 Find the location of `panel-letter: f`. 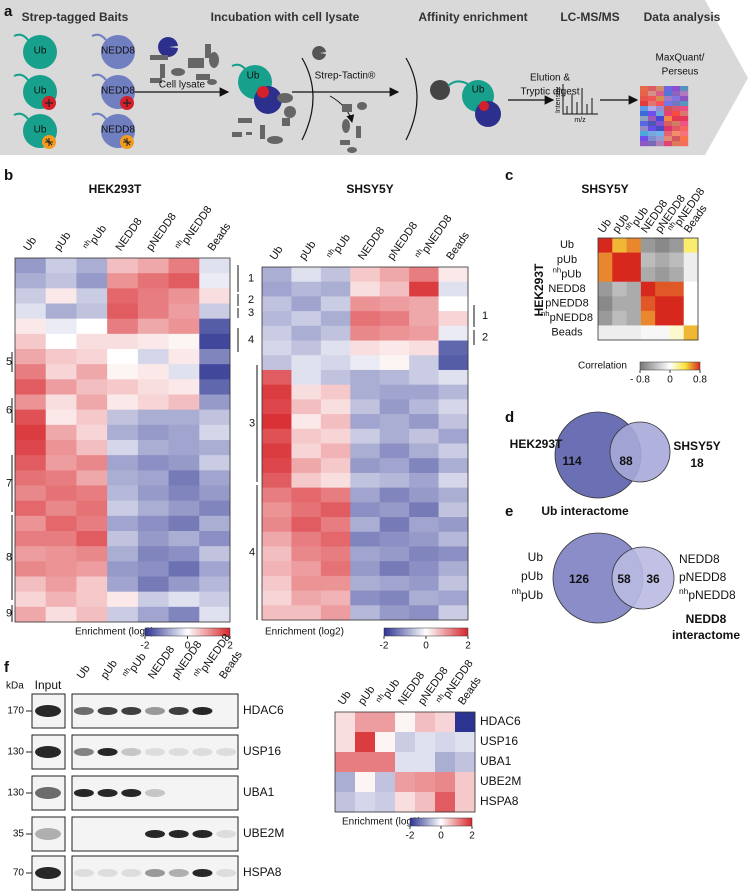

panel-letter: f is located at coordinates (7, 667).